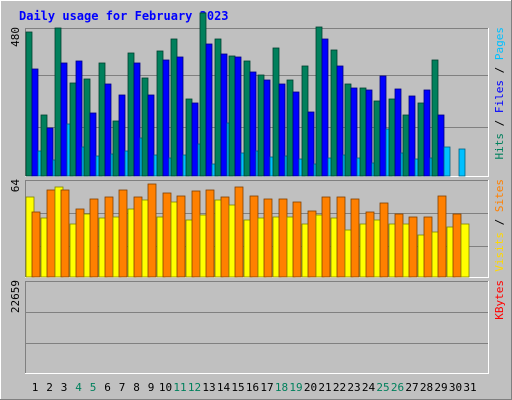 This screenshot has height=400, width=512. What do you see at coordinates (179, 387) in the screenshot?
I see `x-tick-label: 11` at bounding box center [179, 387].